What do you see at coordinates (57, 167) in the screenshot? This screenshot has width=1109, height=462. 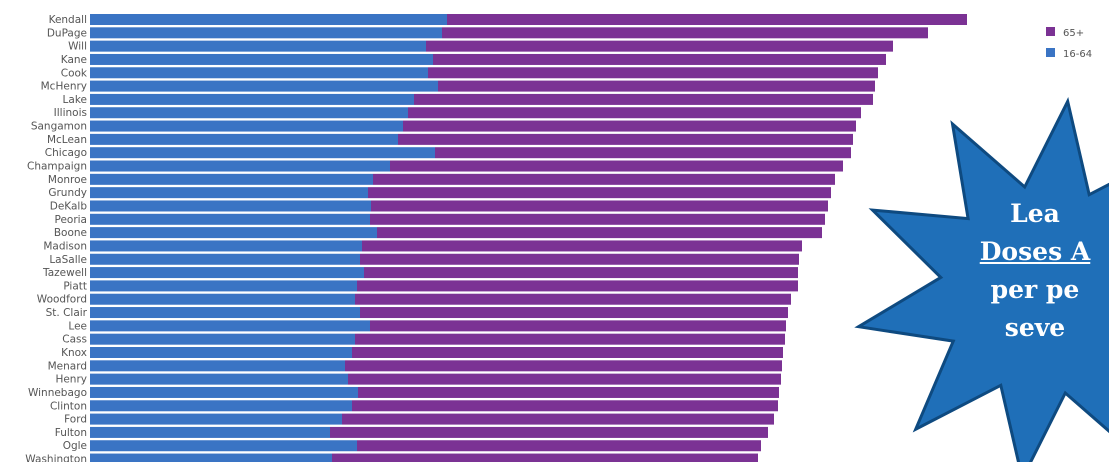 I see `category-label-champaign: Champaign` at bounding box center [57, 167].